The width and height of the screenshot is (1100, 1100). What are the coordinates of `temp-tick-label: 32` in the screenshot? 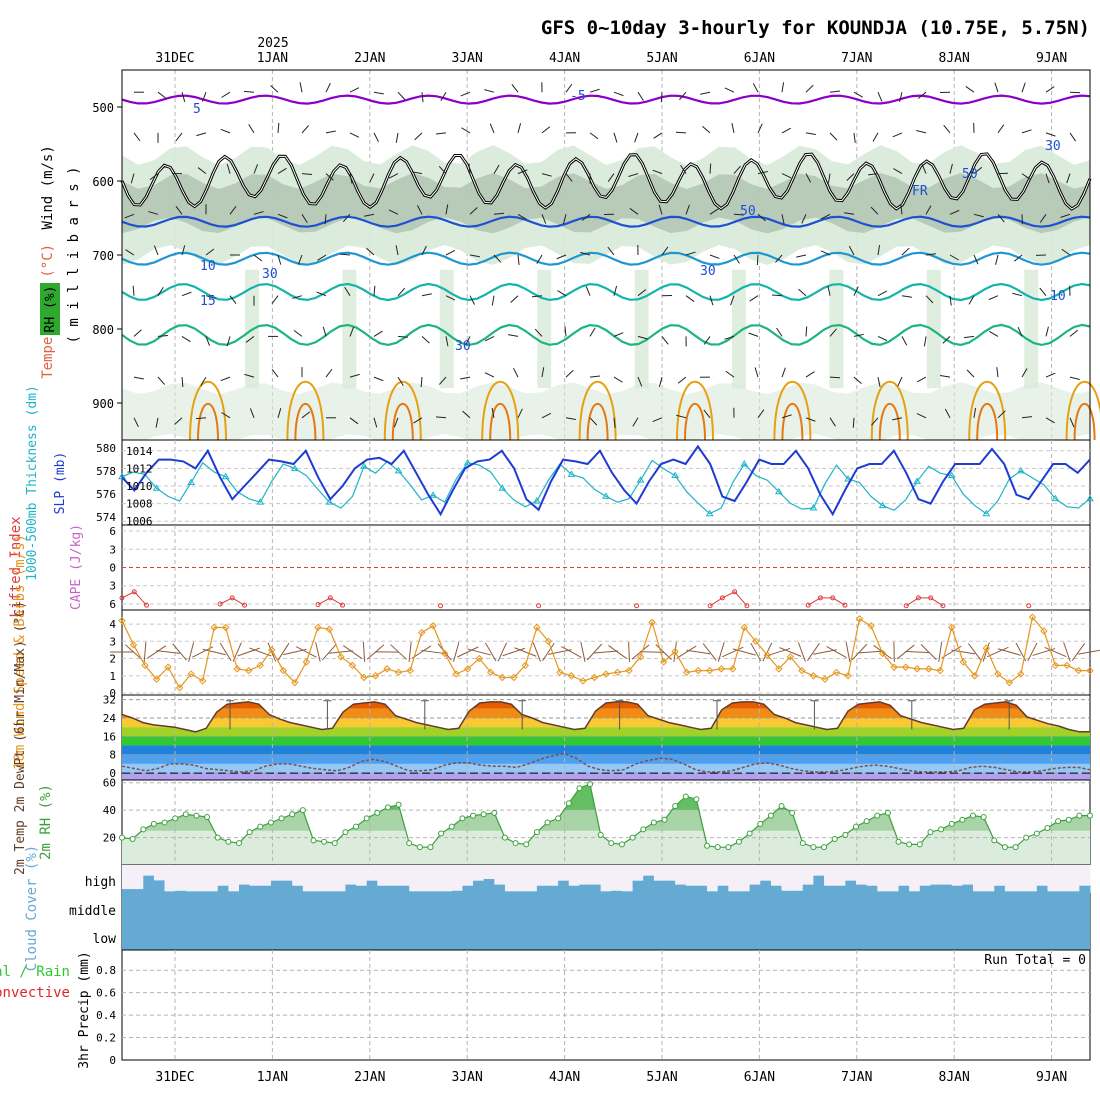 It's located at (109, 700).